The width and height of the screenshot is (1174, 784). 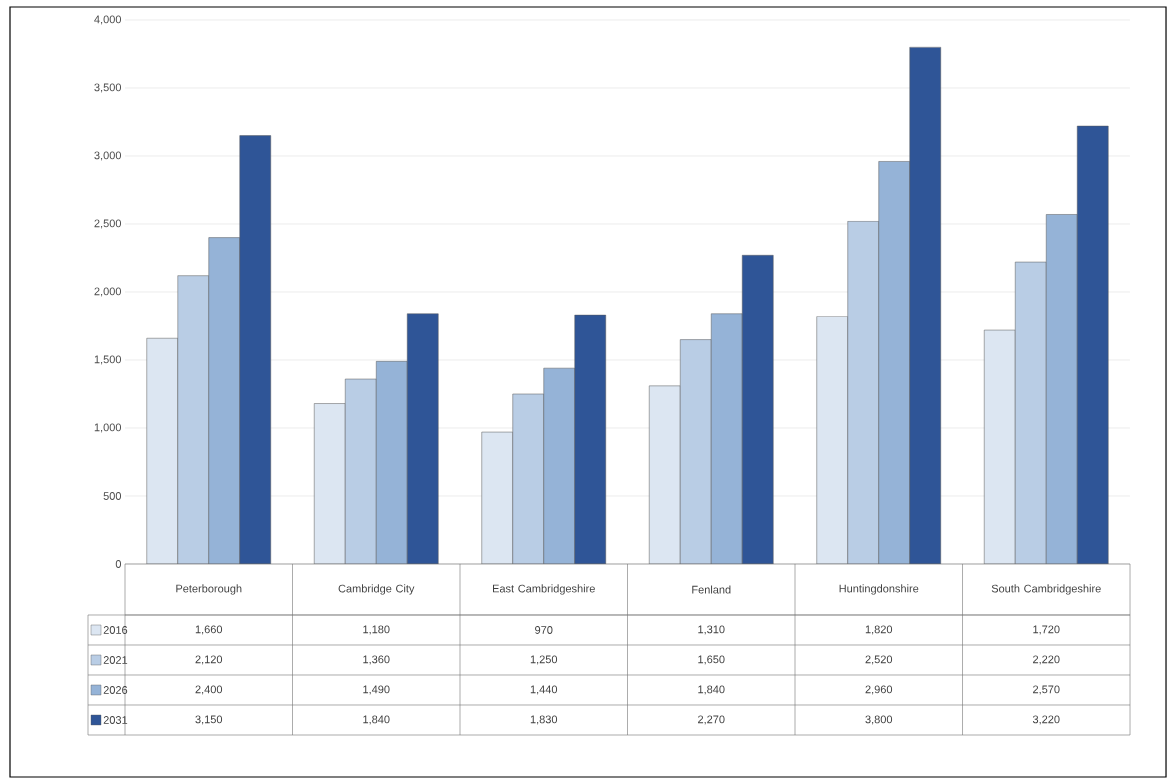 What do you see at coordinates (711, 630) in the screenshot?
I see `data-label: 1,310` at bounding box center [711, 630].